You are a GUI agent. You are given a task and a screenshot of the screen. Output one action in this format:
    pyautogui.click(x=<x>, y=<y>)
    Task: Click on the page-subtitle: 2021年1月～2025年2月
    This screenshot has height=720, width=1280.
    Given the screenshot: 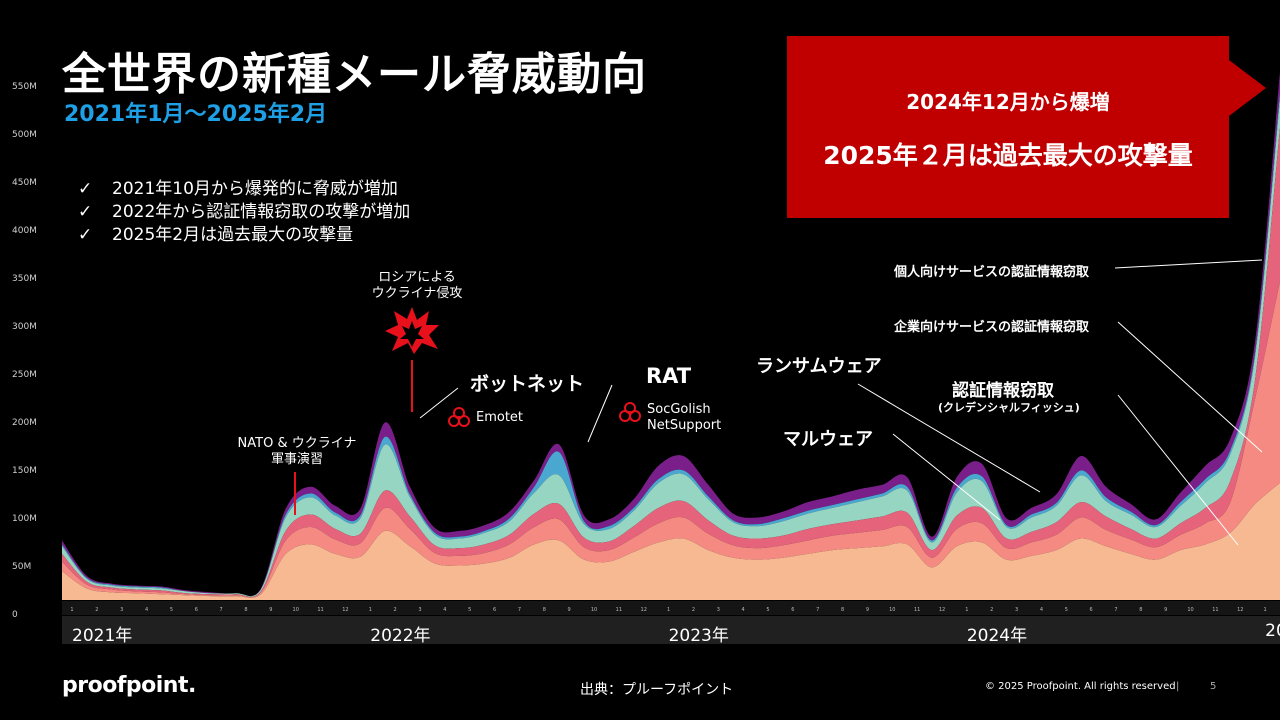 What is the action you would take?
    pyautogui.click(x=196, y=114)
    